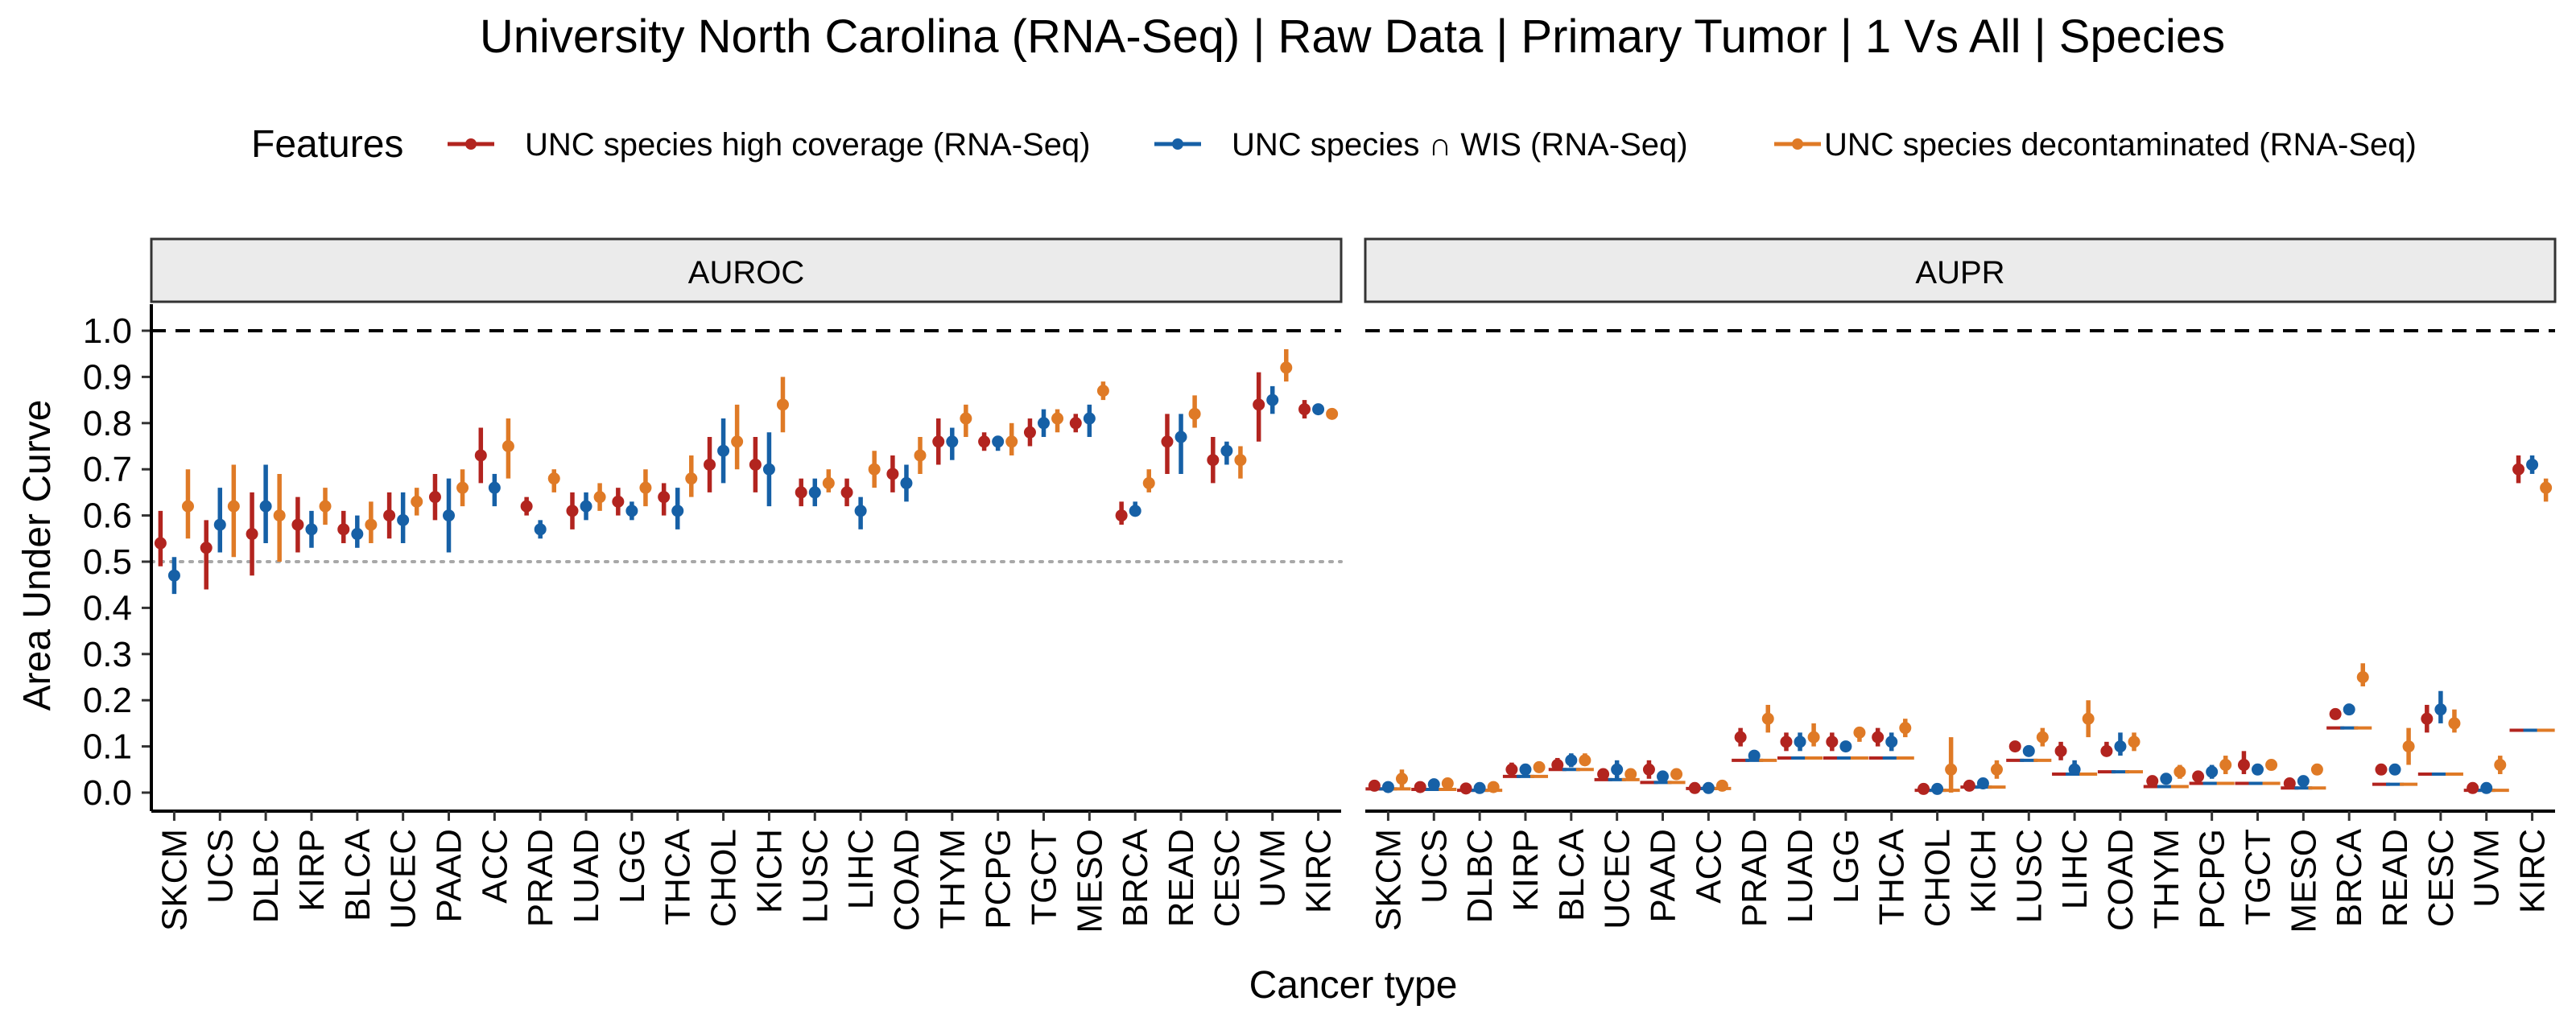 Image resolution: width=2576 pixels, height=1030 pixels. Describe the element at coordinates (540, 878) in the screenshot. I see `x-tick-label: PRAD` at that location.